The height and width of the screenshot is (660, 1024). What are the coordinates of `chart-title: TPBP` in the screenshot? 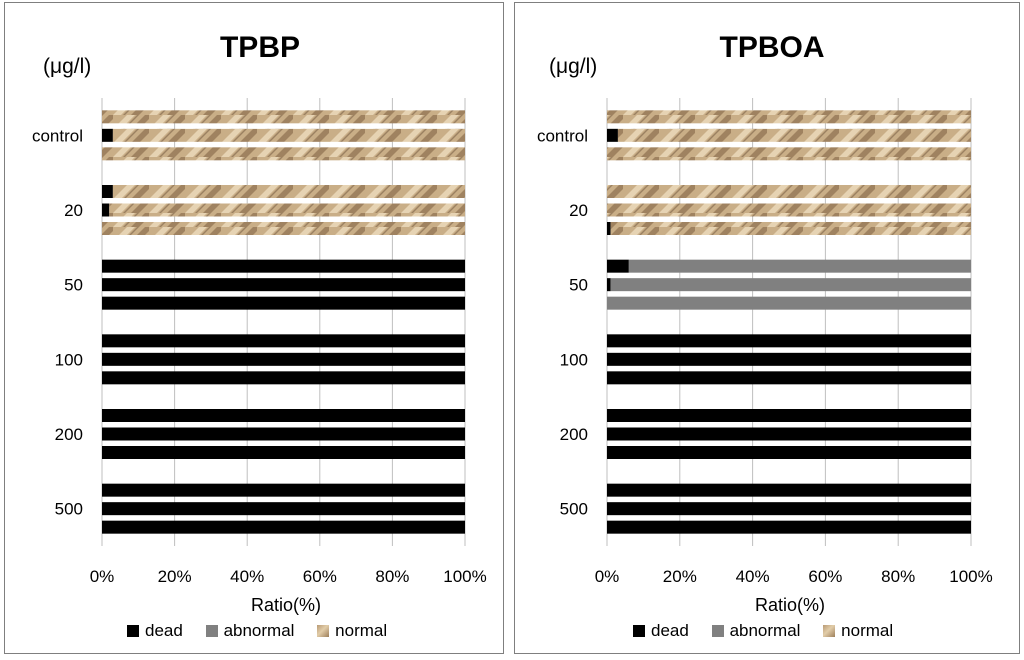 It's located at (259, 47).